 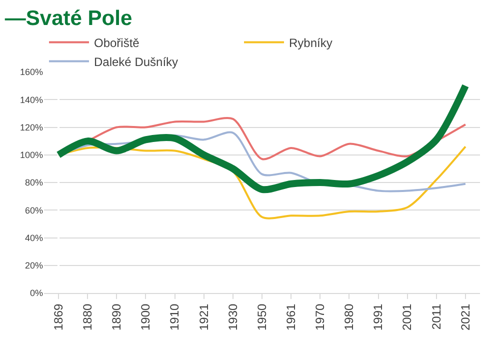 I want to click on x-tick-label: 1991, so click(x=378, y=317).